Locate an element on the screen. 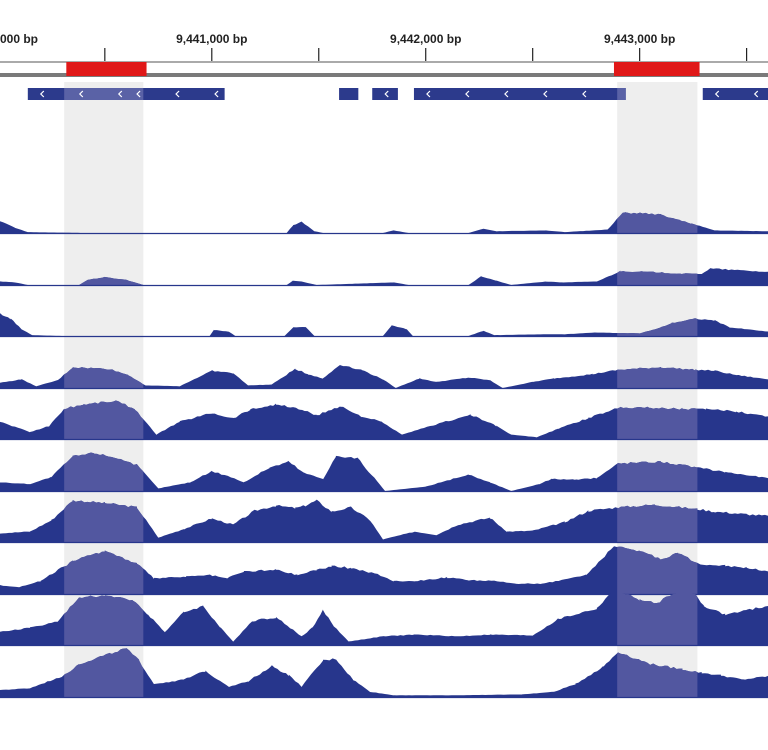 Image resolution: width=768 pixels, height=750 pixels. ruler-tick-label: 9,442,000 bp is located at coordinates (426, 39).